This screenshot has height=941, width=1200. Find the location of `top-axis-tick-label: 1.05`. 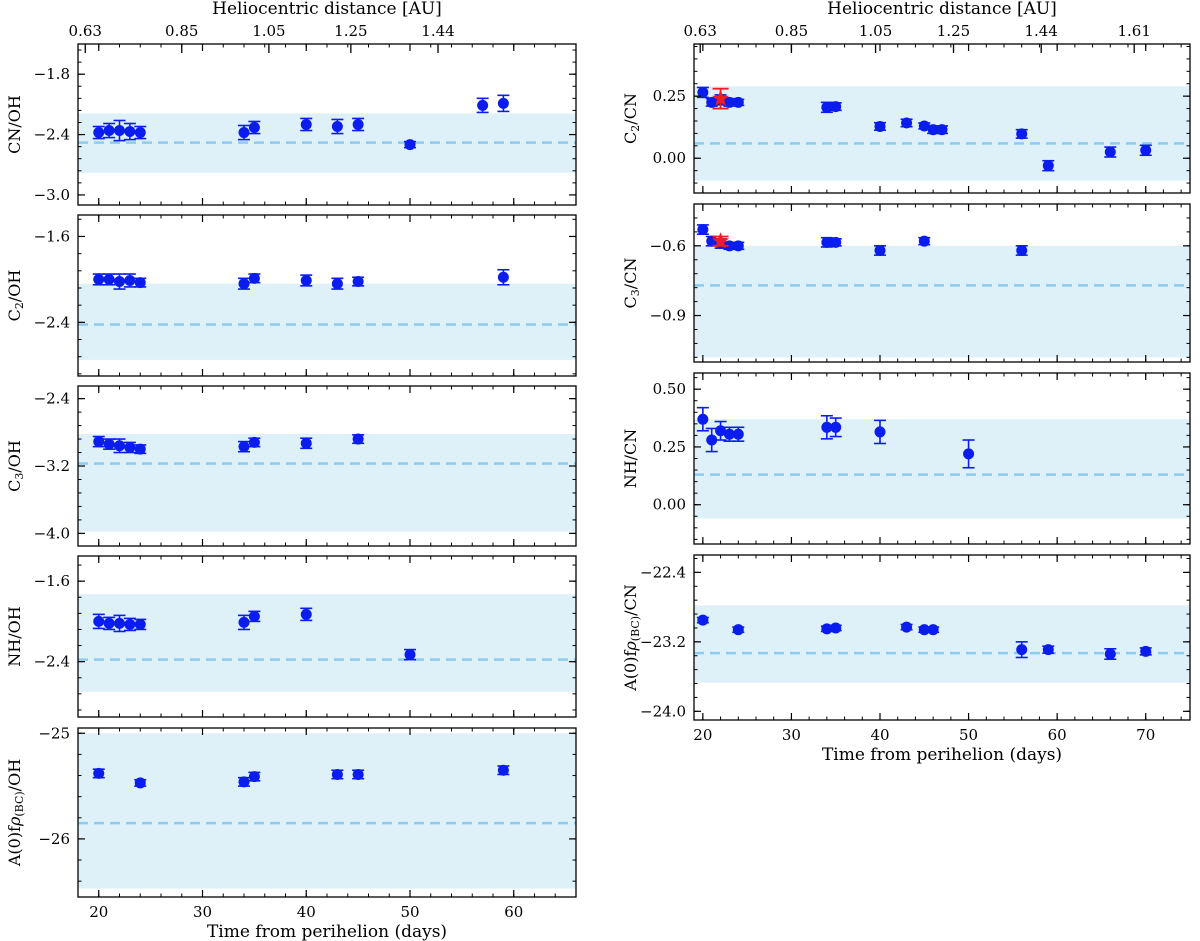

top-axis-tick-label: 1.05 is located at coordinates (875, 31).